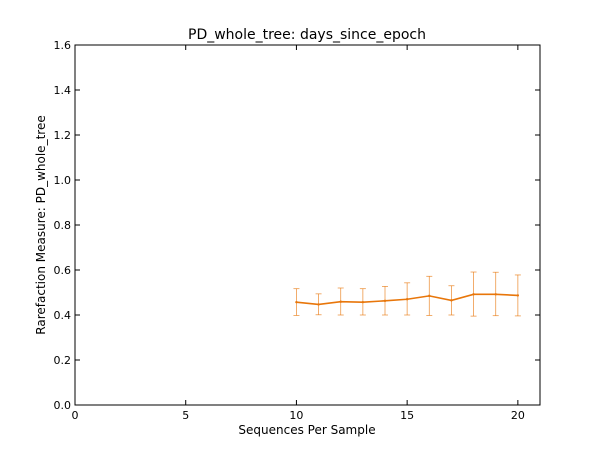 The width and height of the screenshot is (600, 450). What do you see at coordinates (518, 415) in the screenshot?
I see `x-tick-label: 20` at bounding box center [518, 415].